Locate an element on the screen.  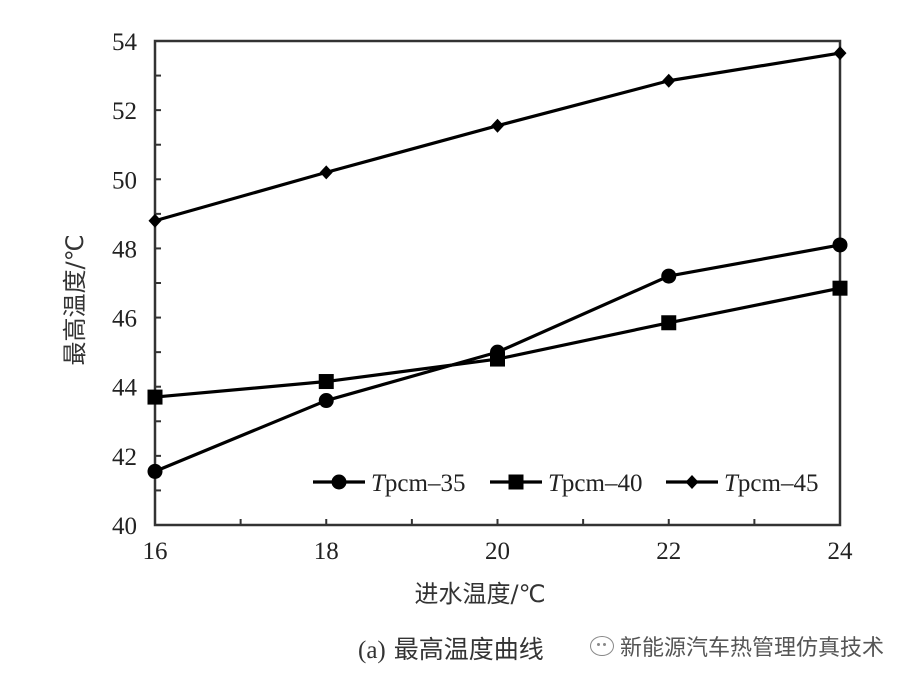
series-square is located at coordinates (497, 342).